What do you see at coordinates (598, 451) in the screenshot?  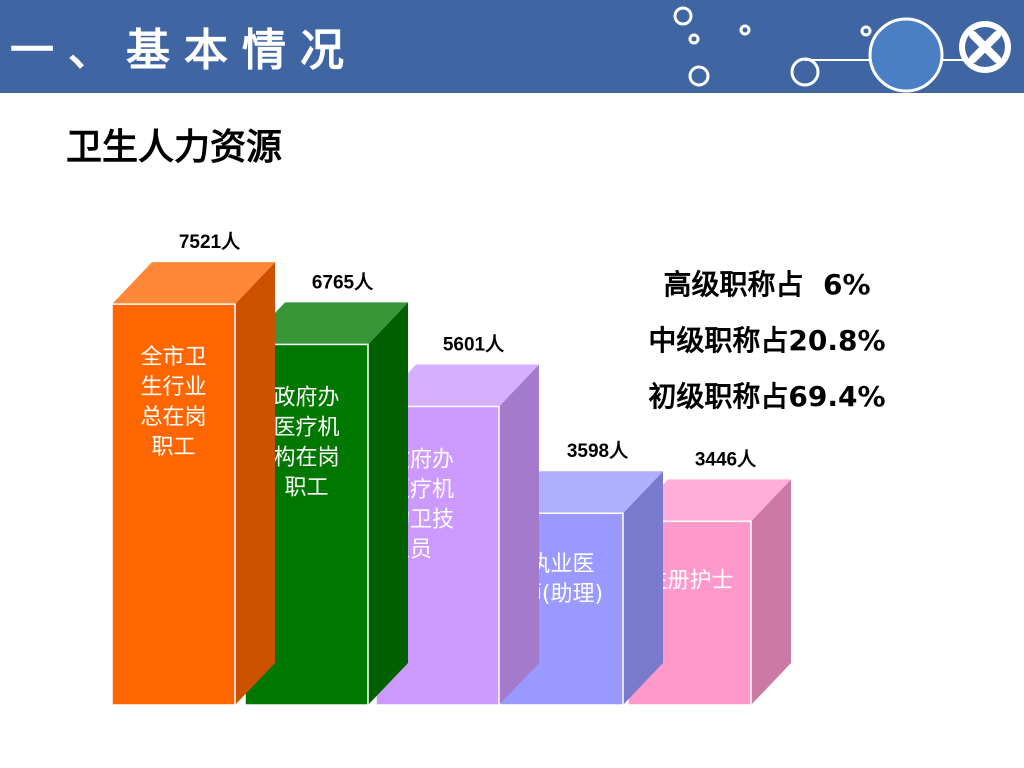 I see `value-label: 3598人` at bounding box center [598, 451].